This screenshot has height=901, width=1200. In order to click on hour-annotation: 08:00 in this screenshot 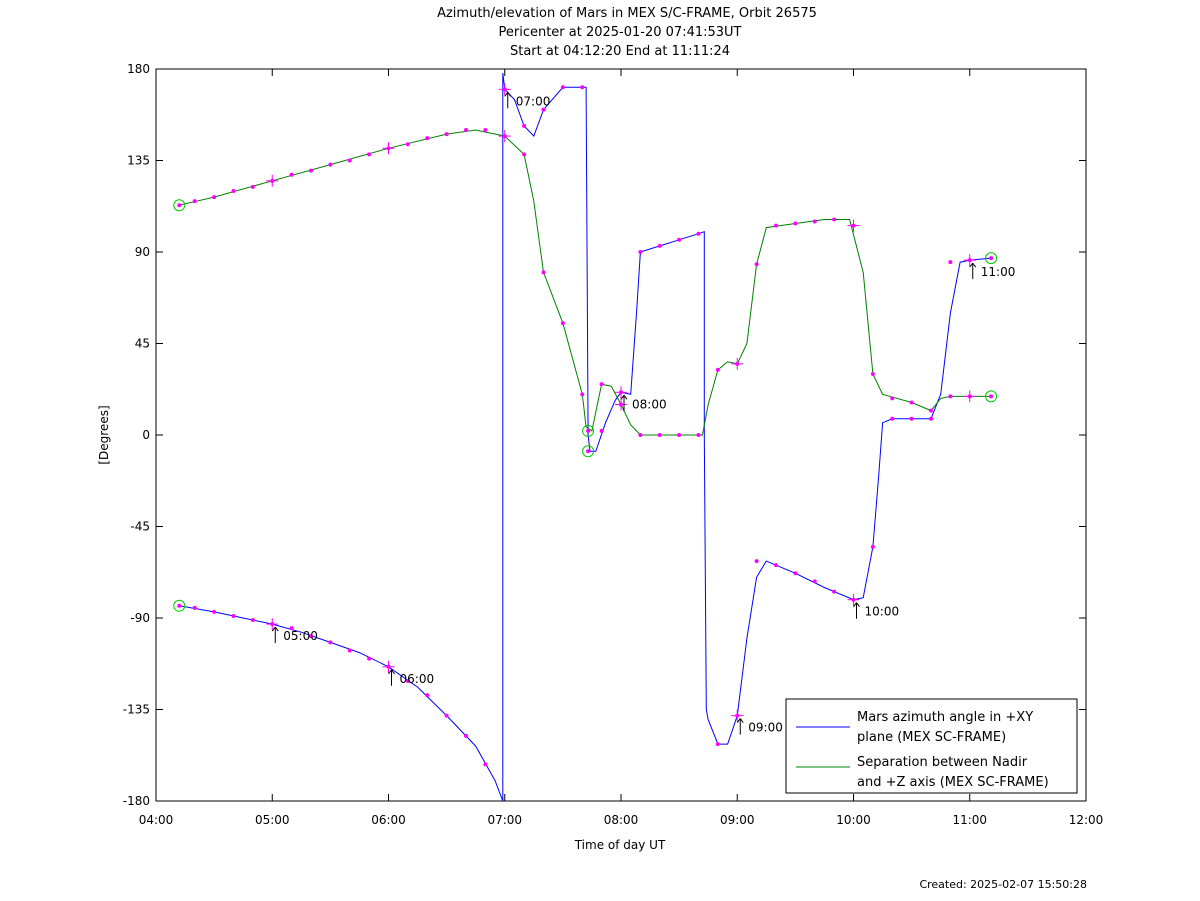, I will do `click(643, 403)`.